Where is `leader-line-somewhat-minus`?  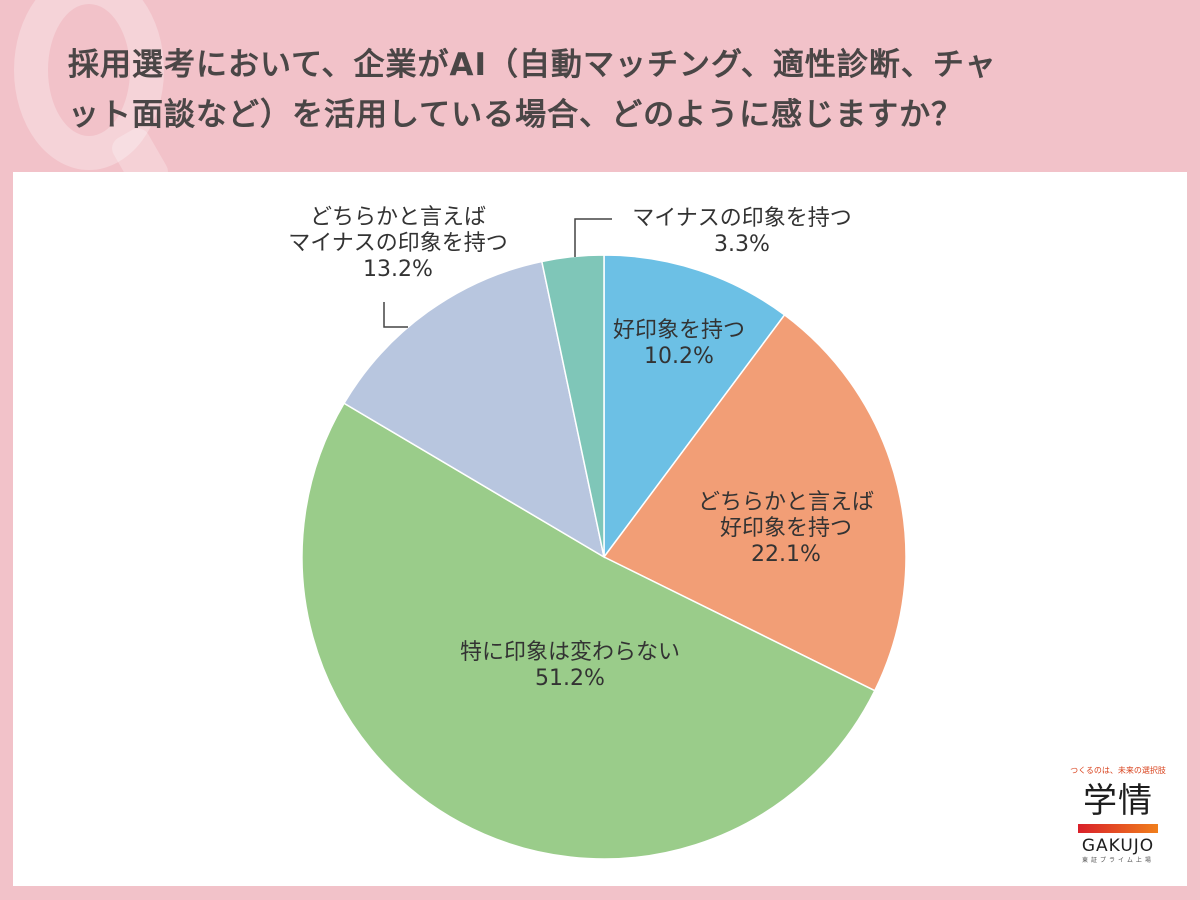 leader-line-somewhat-minus is located at coordinates (395, 315).